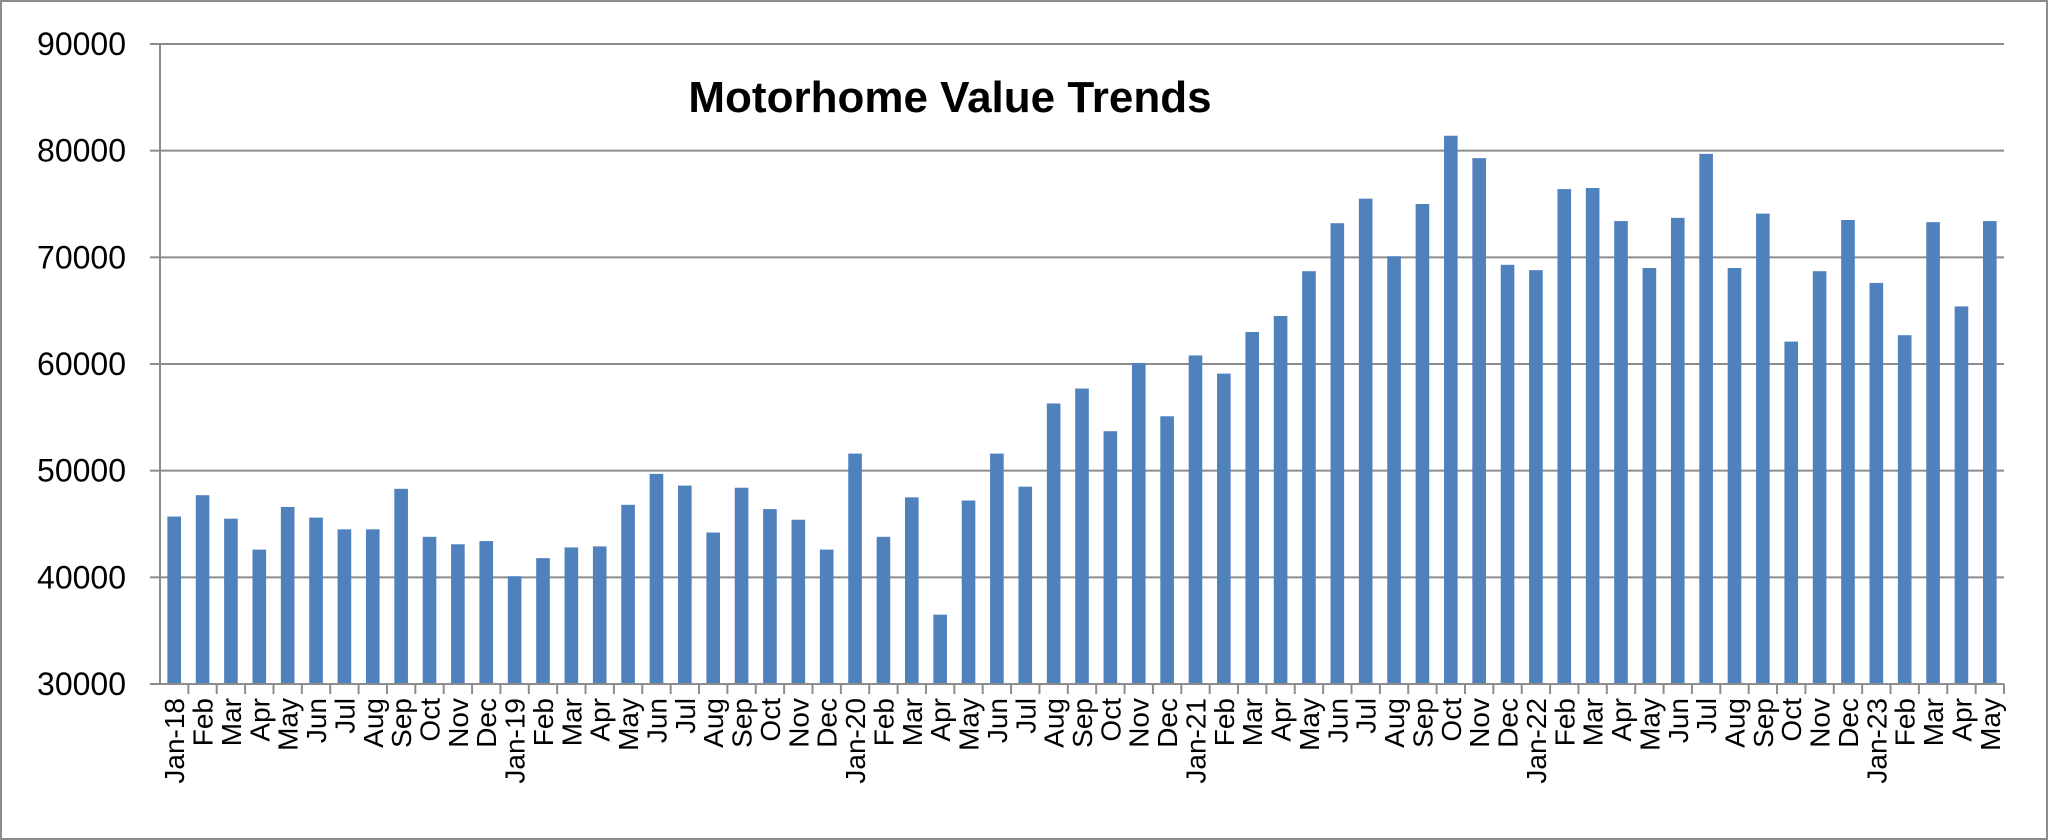  Describe the element at coordinates (81, 471) in the screenshot. I see `y-tick-label: 50000` at that location.